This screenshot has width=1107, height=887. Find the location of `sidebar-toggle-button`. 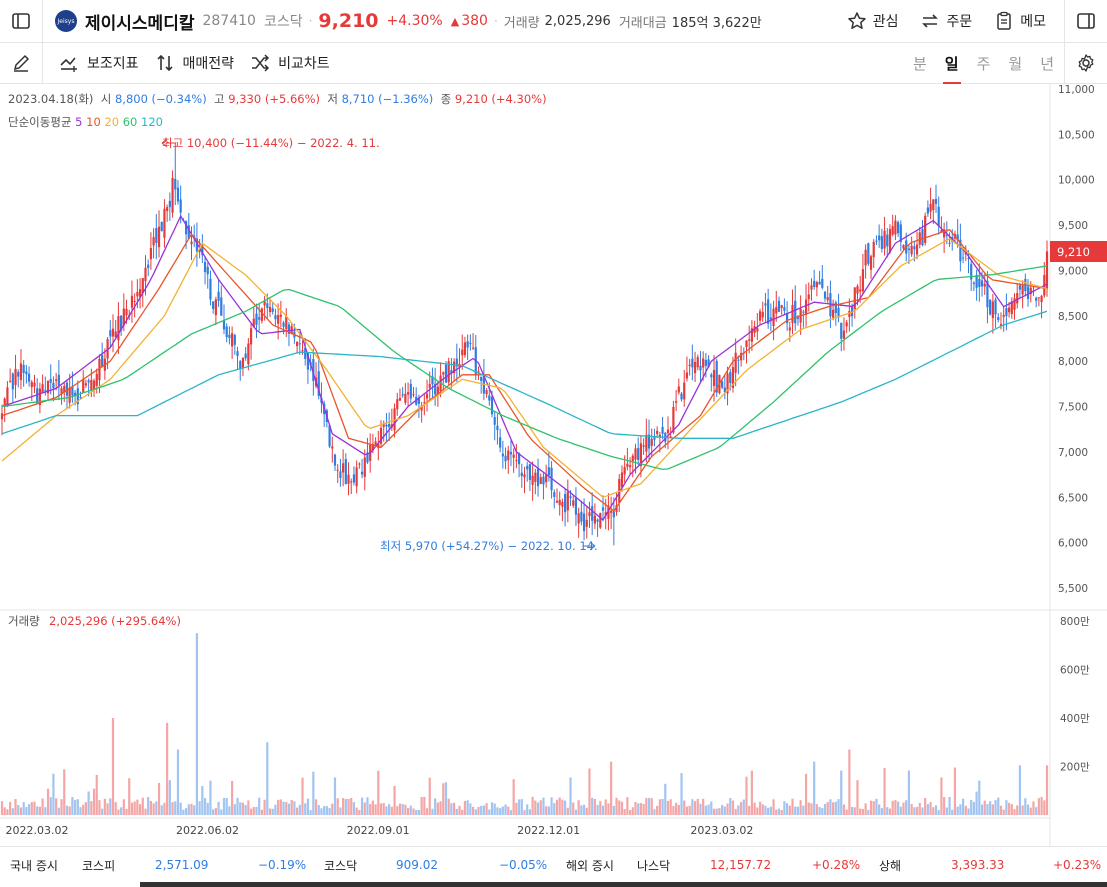

sidebar-toggle-button is located at coordinates (21, 21).